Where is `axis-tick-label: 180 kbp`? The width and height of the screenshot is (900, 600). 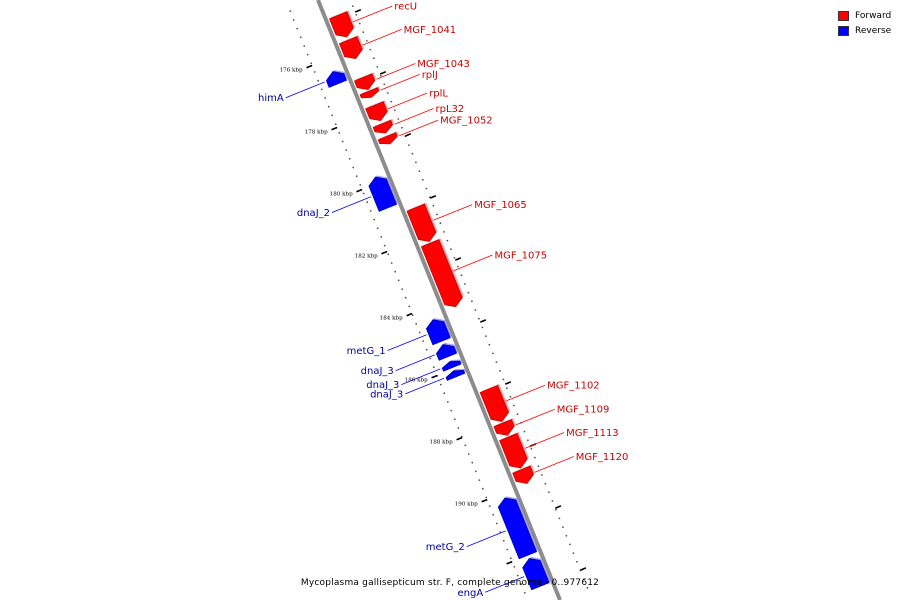 axis-tick-label: 180 kbp is located at coordinates (341, 195).